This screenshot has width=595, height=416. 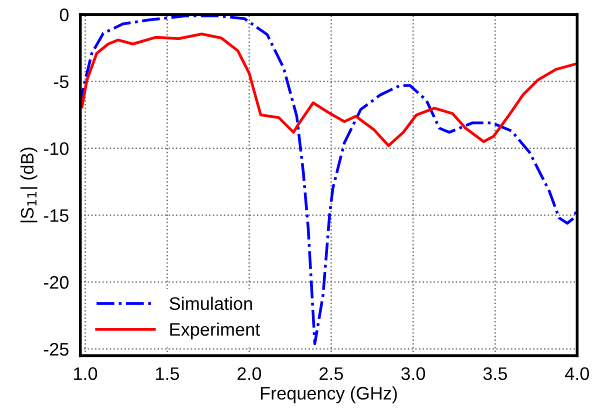 I want to click on x-tick-label: 2.0, so click(x=250, y=373).